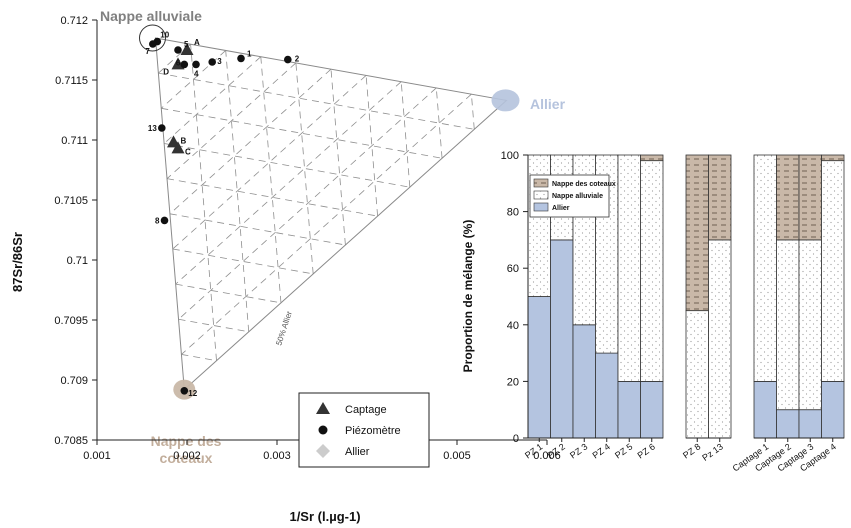 The image size is (851, 528). Describe the element at coordinates (513, 326) in the screenshot. I see `bar-y-tick-label: 40` at that location.